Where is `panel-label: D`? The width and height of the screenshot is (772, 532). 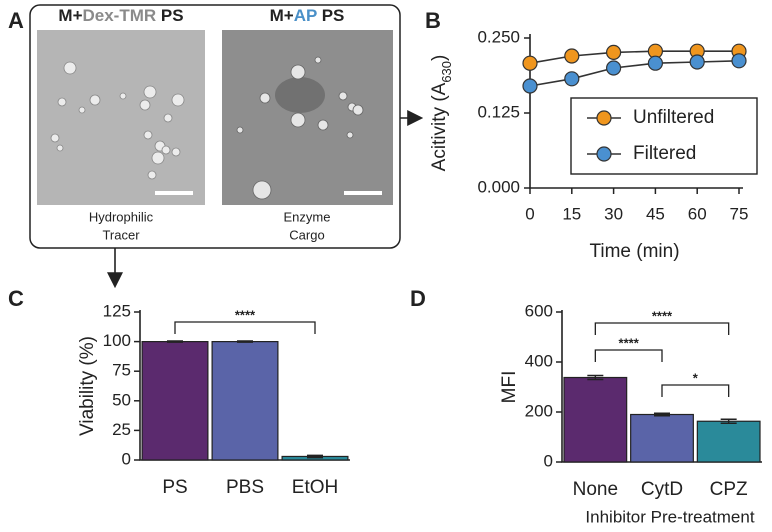 panel-label: D is located at coordinates (418, 298).